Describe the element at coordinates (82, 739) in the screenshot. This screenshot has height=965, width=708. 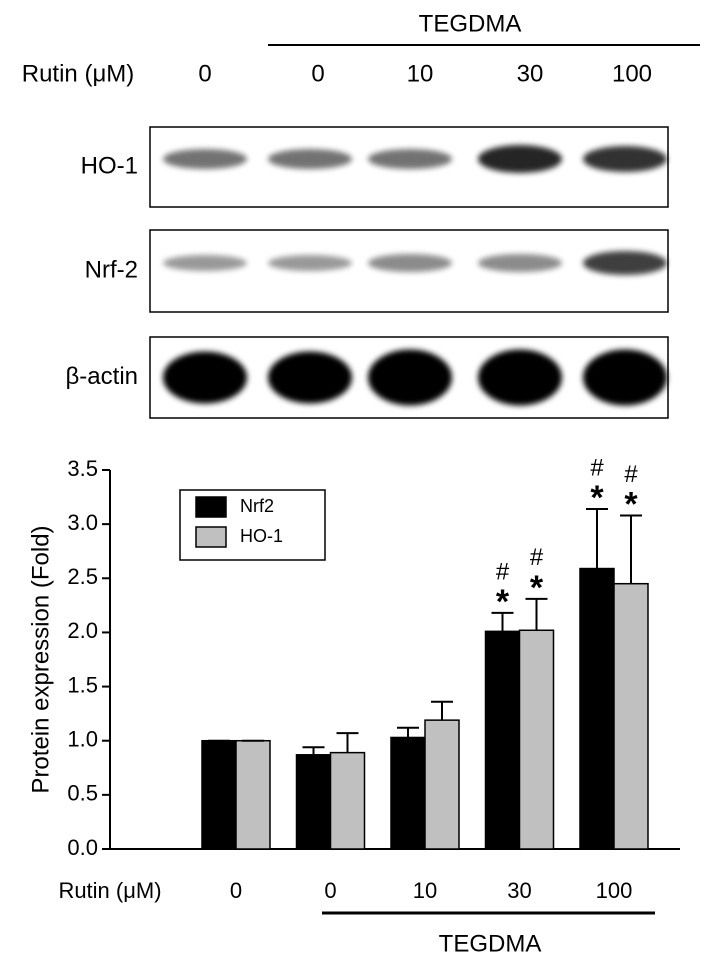
I see `y-tick-label: 1.0` at that location.